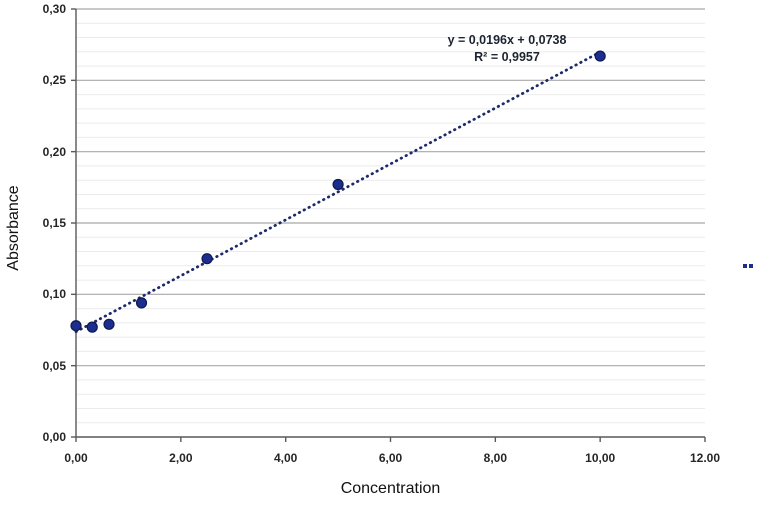  What do you see at coordinates (507, 57) in the screenshot?
I see `r-squared-text: R² = 0,9957` at bounding box center [507, 57].